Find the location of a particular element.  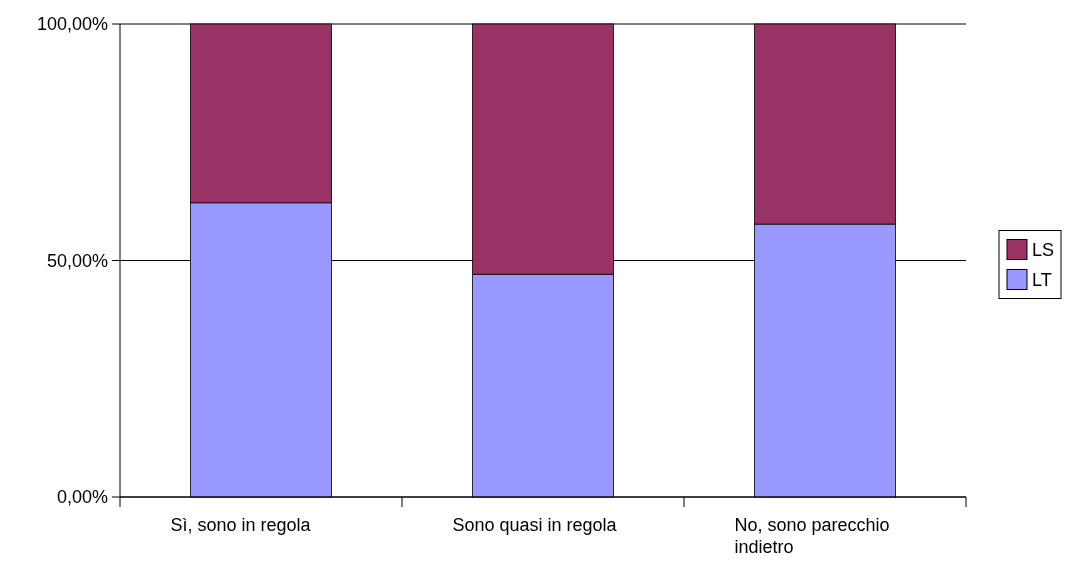

x-tick-label: Sono quasi in regola is located at coordinates (535, 525).